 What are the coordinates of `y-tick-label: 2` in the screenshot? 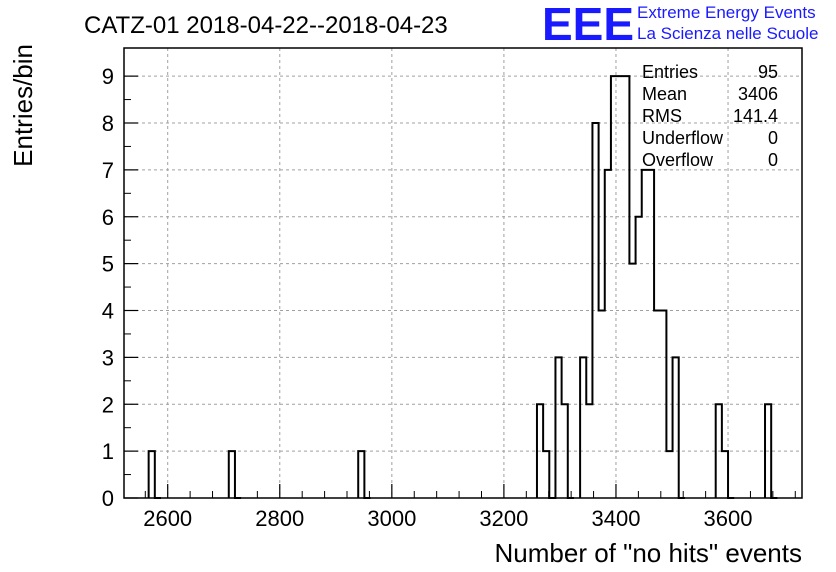 It's located at (108, 404).